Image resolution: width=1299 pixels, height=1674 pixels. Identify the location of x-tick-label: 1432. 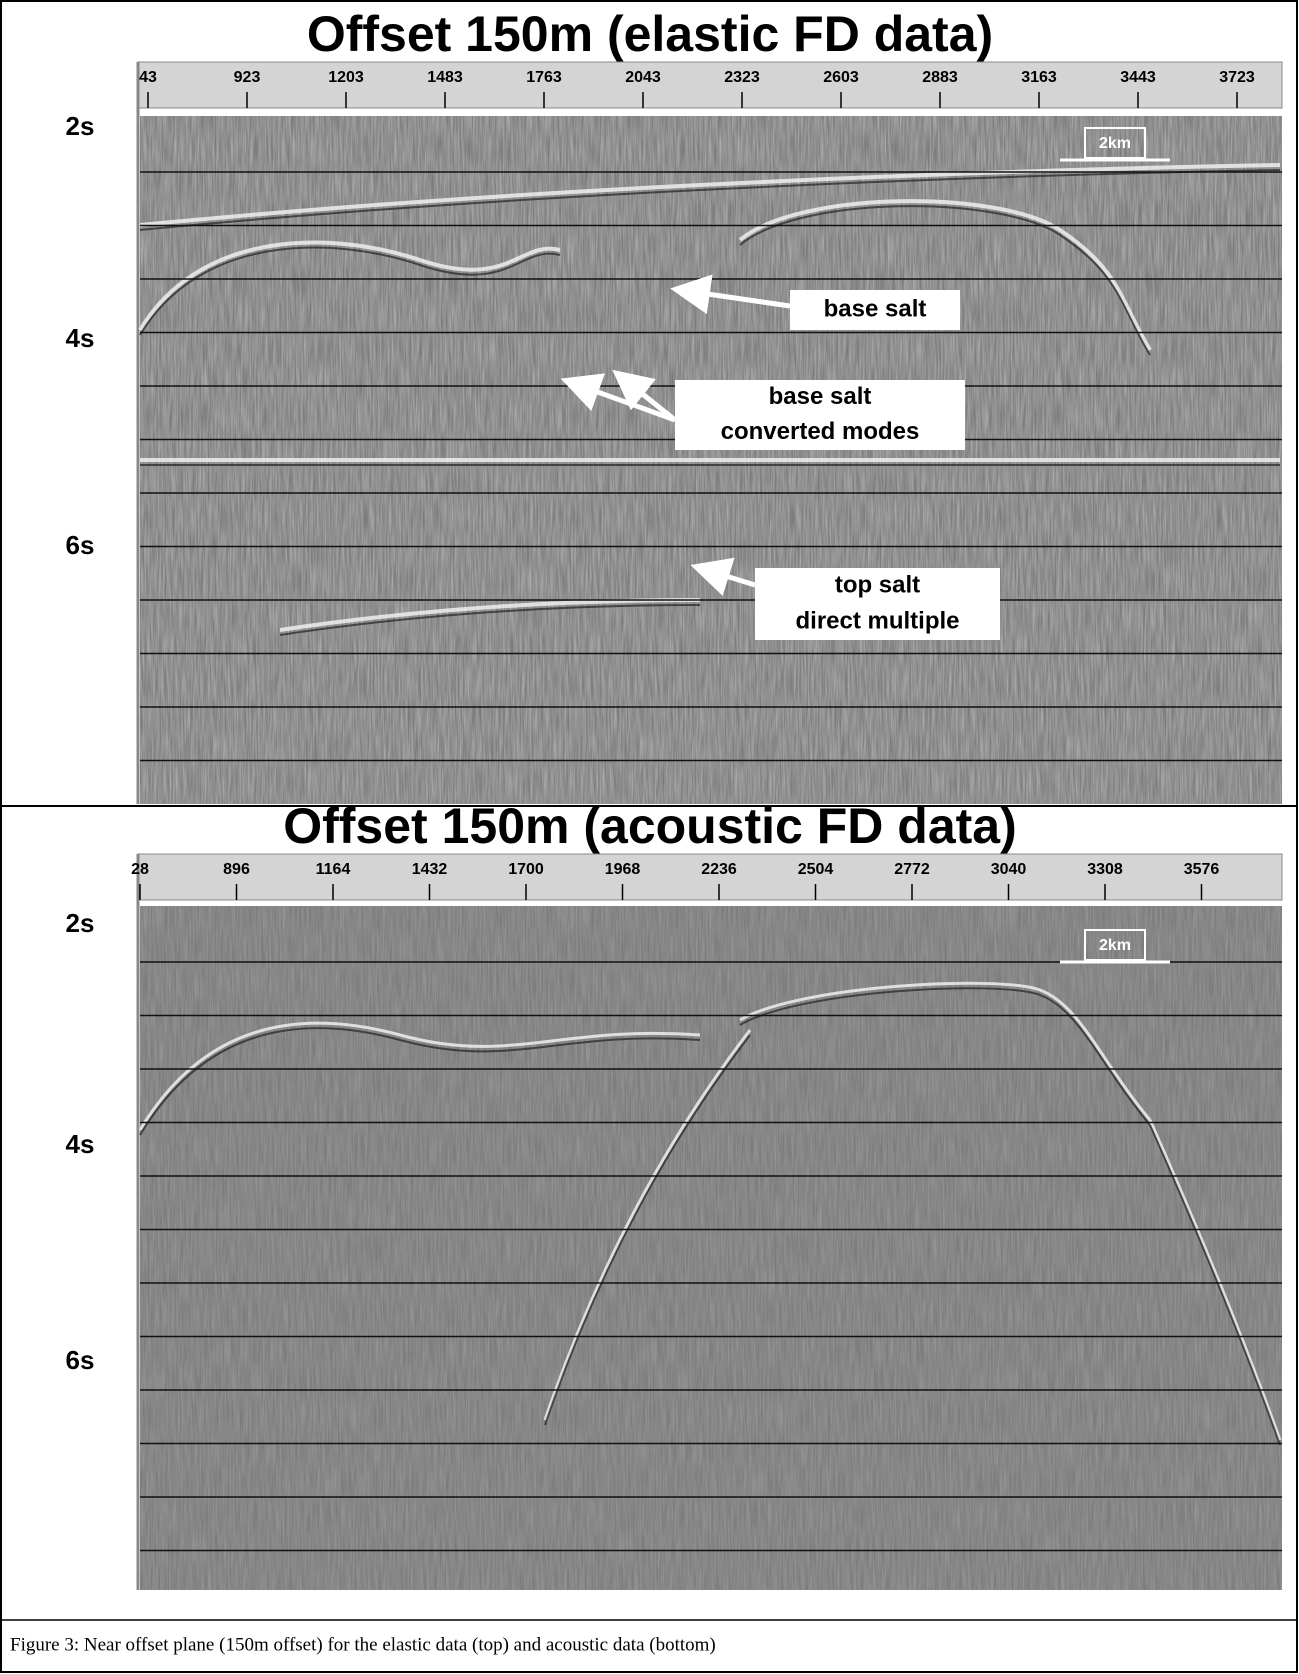
(430, 869).